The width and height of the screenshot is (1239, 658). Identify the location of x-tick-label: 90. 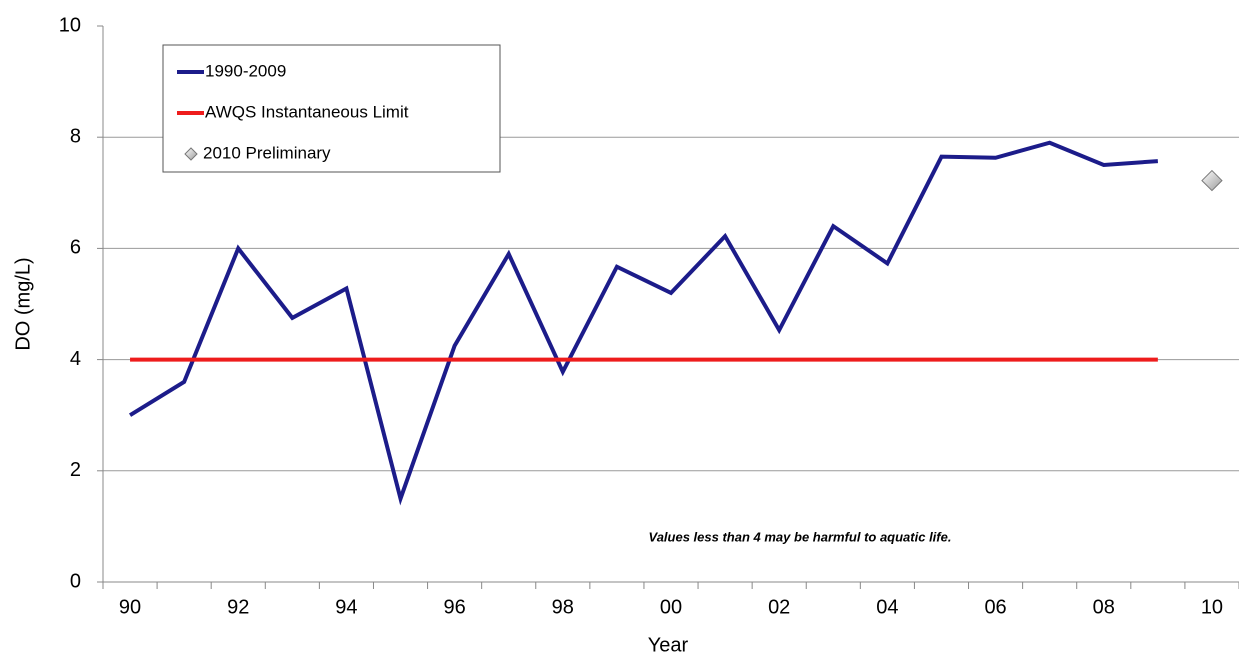
(130, 607).